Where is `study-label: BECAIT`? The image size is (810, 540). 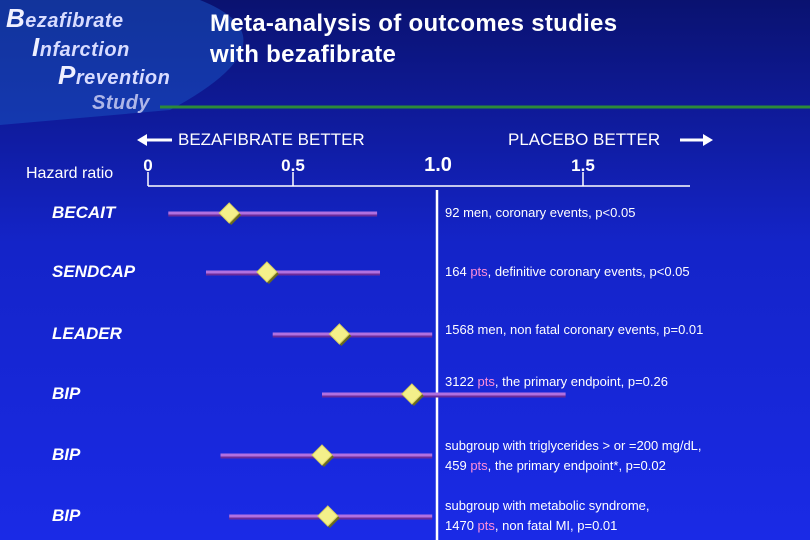 study-label: BECAIT is located at coordinates (84, 212).